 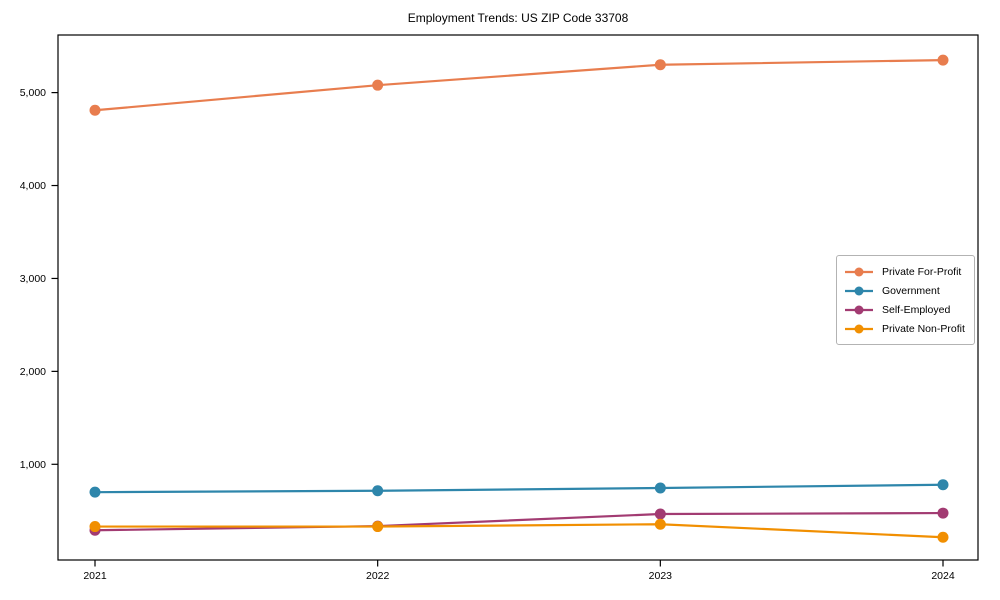 What do you see at coordinates (33, 186) in the screenshot?
I see `y-tick-label: 4,000` at bounding box center [33, 186].